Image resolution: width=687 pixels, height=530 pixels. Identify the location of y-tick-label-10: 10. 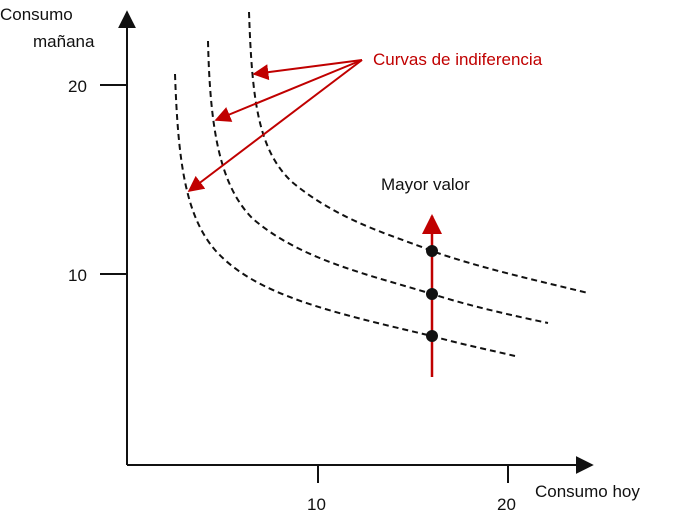
(77, 275).